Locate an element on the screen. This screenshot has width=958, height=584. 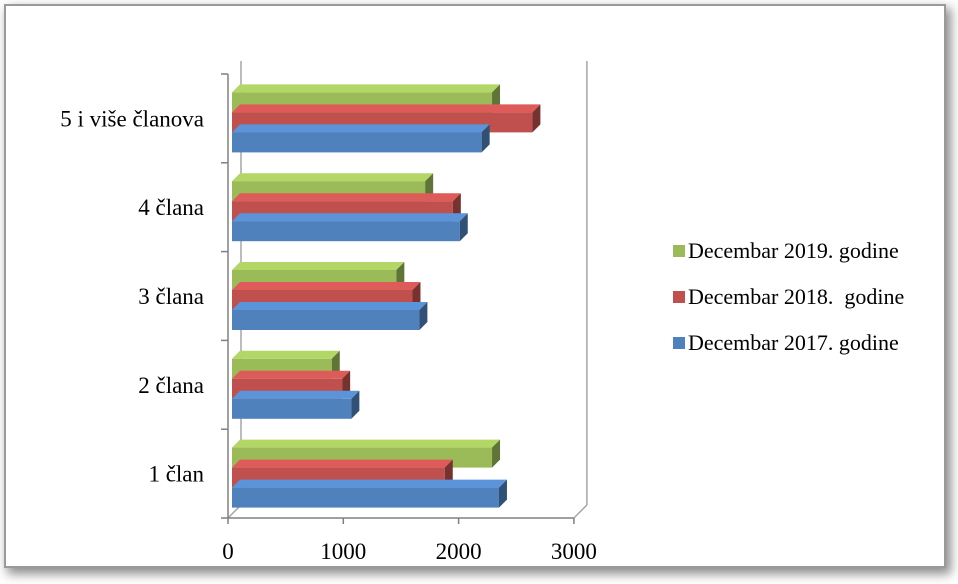
category-label: 1 član is located at coordinates (176, 474).